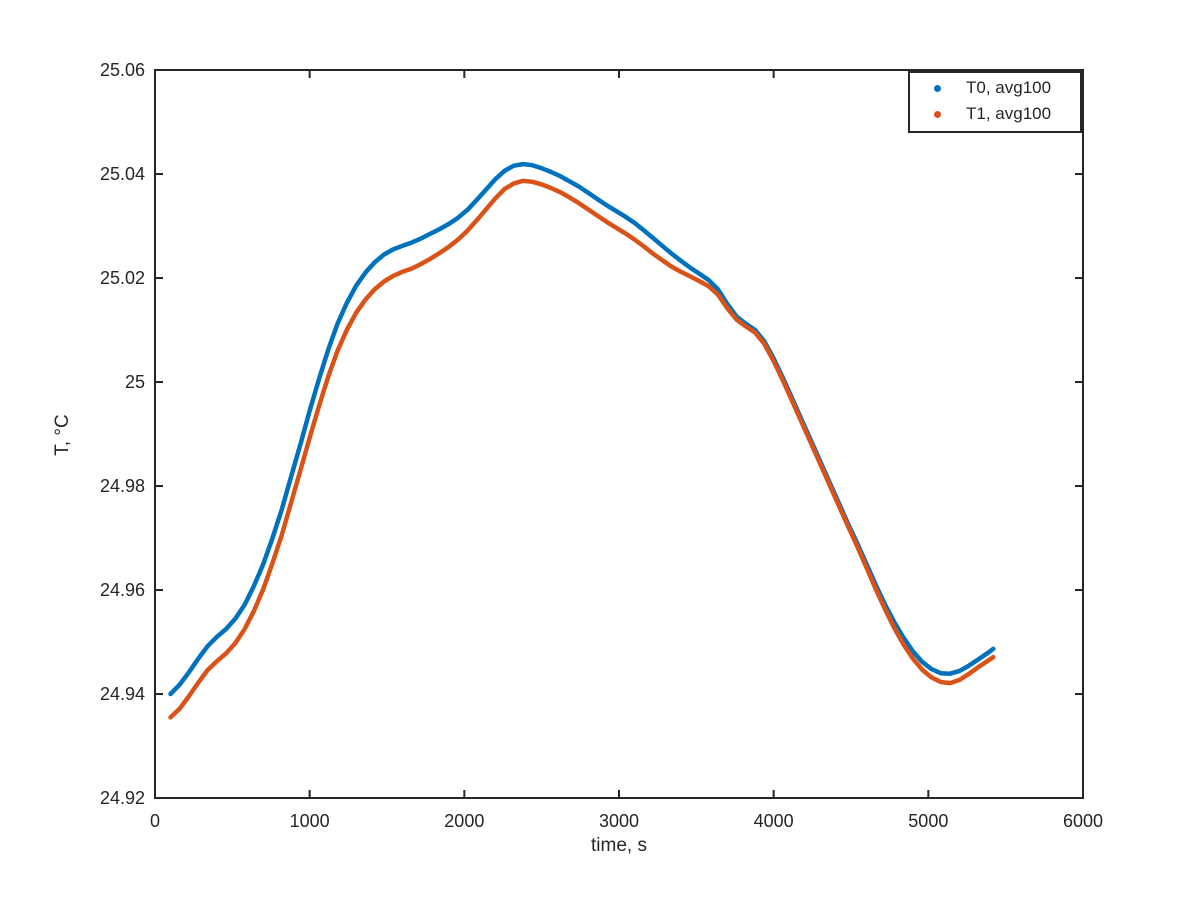 The width and height of the screenshot is (1200, 900). What do you see at coordinates (619, 845) in the screenshot?
I see `x-axis-label: time, s` at bounding box center [619, 845].